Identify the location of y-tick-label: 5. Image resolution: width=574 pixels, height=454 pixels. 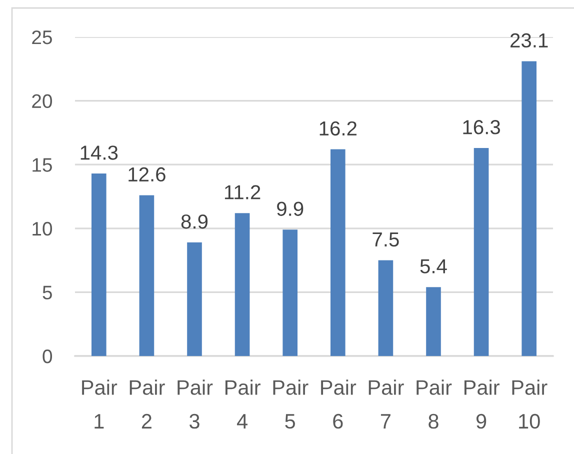
(47, 293).